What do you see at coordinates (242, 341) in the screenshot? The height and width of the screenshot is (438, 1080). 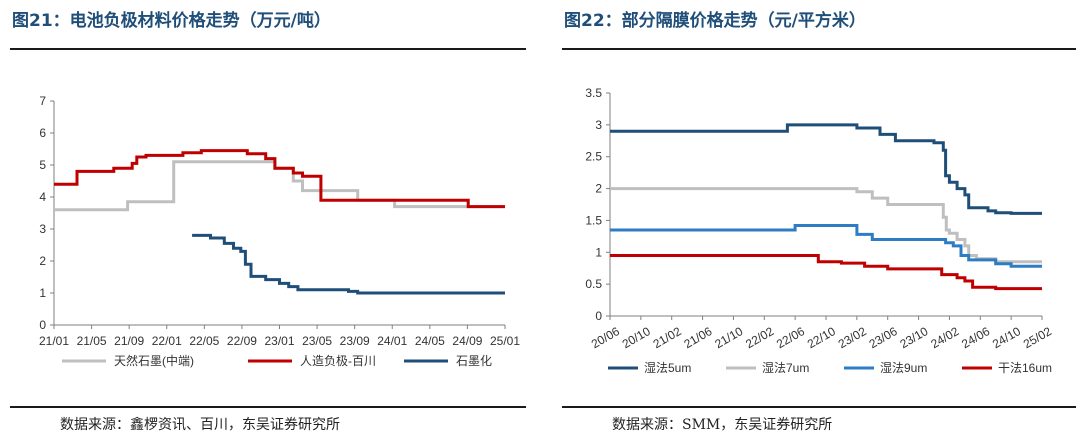 I see `x-tick-label: 22/09` at bounding box center [242, 341].